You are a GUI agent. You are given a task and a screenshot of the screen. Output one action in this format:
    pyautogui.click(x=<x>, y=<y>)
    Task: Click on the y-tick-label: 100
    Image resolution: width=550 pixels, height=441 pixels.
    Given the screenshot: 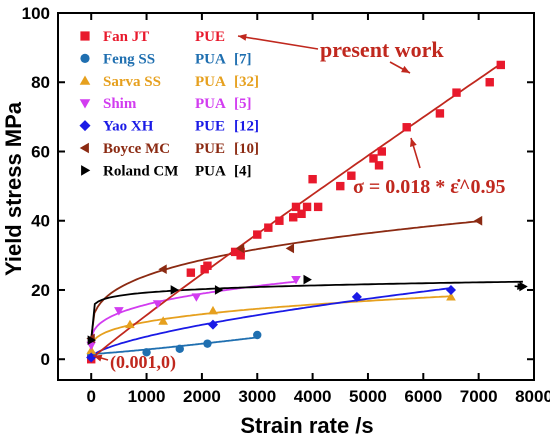 What is the action you would take?
    pyautogui.click(x=36, y=13)
    